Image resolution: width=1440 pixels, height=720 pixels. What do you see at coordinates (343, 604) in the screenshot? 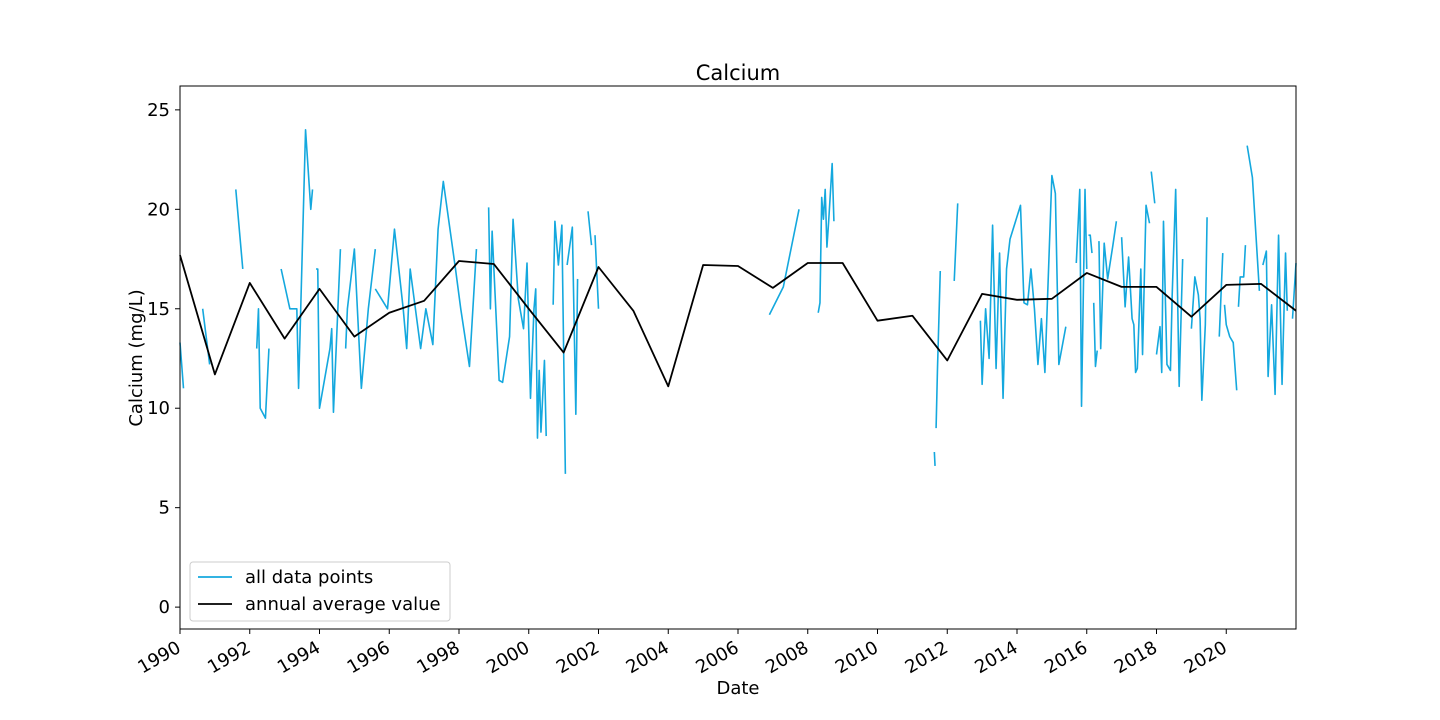
I see `legend-label: annual average value` at bounding box center [343, 604].